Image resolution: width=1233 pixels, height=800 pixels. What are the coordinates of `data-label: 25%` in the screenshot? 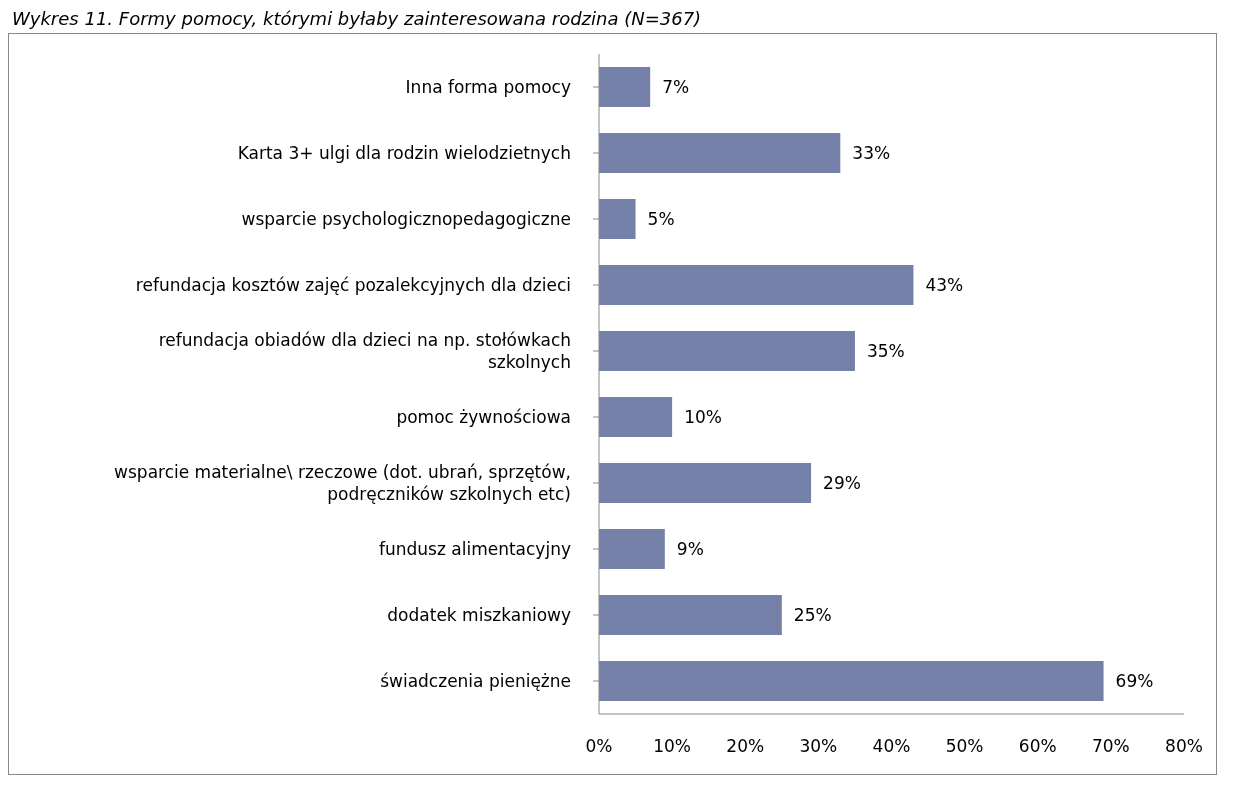 It's located at (812, 615).